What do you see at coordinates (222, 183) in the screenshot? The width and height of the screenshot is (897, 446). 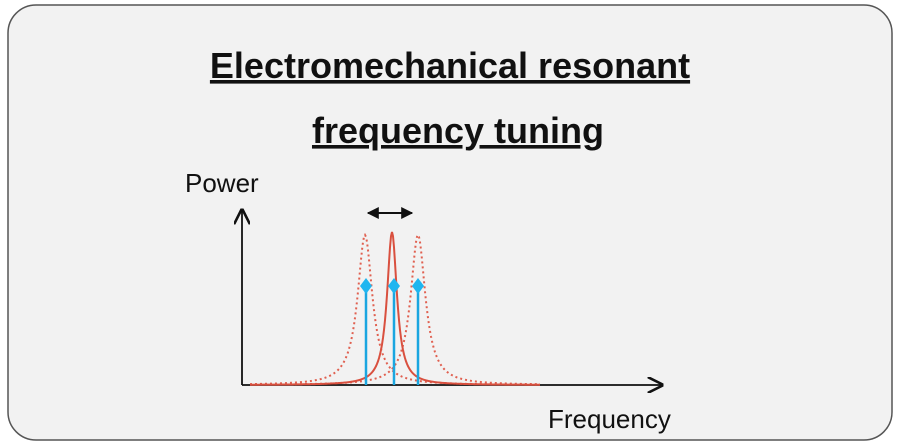 I see `y-axis-label: Power` at bounding box center [222, 183].